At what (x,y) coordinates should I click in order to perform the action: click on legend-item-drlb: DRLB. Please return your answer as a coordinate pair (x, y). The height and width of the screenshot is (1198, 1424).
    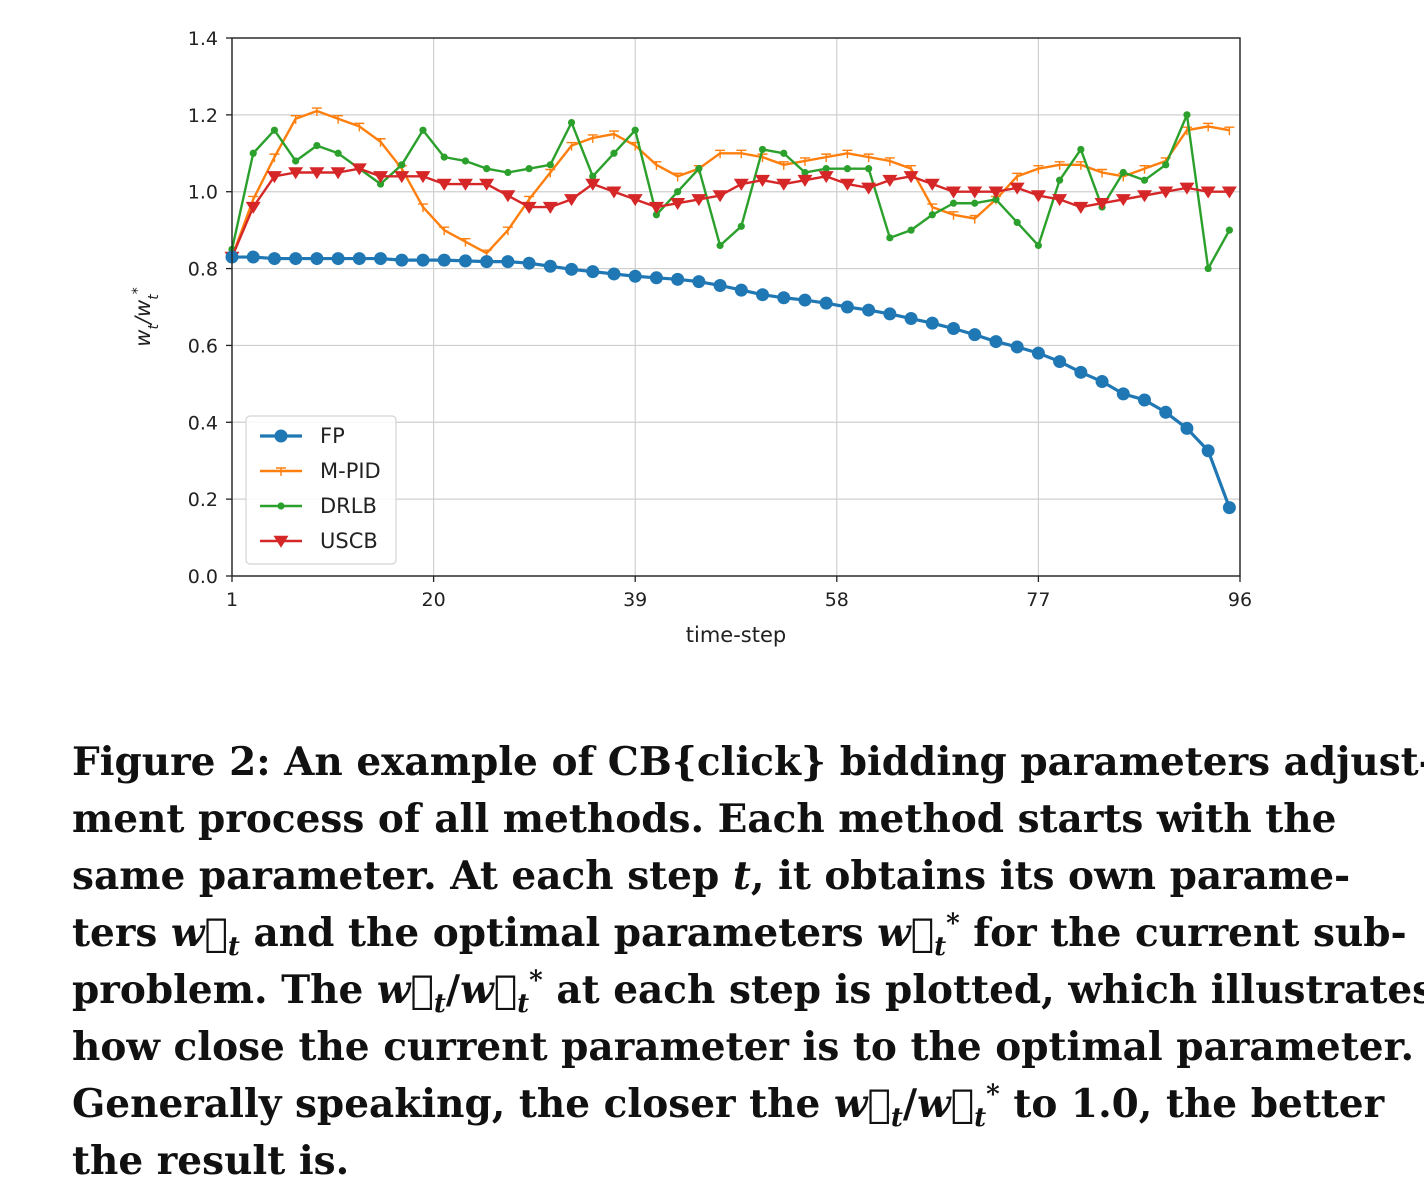
    Looking at the image, I should click on (318, 506).